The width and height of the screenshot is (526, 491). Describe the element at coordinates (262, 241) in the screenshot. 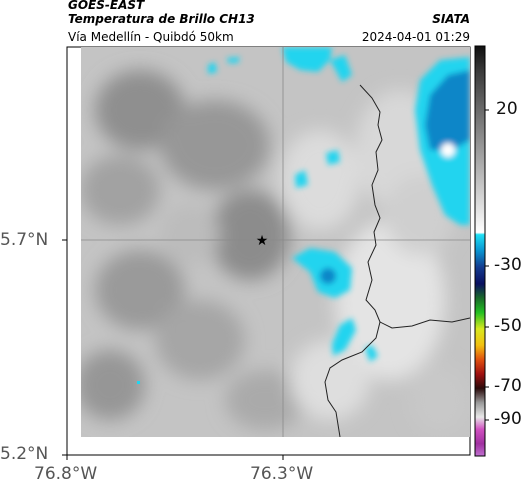

I see `star-icon: ★` at that location.